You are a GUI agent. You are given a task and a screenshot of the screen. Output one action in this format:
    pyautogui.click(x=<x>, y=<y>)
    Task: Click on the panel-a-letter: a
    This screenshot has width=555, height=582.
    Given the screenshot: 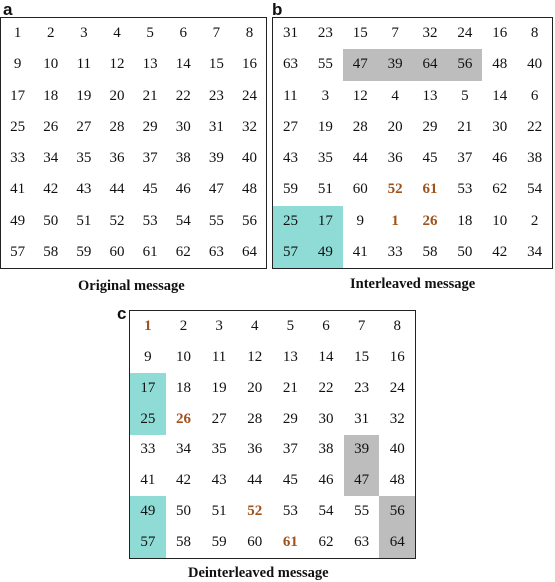 What is the action you would take?
    pyautogui.click(x=8, y=9)
    